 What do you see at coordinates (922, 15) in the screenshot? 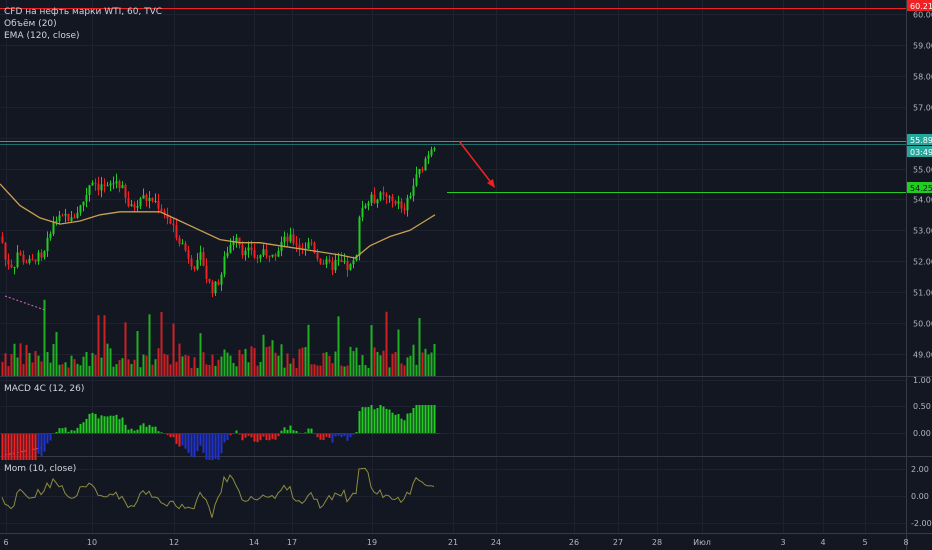
I see `price-label: 60.00` at bounding box center [922, 15].